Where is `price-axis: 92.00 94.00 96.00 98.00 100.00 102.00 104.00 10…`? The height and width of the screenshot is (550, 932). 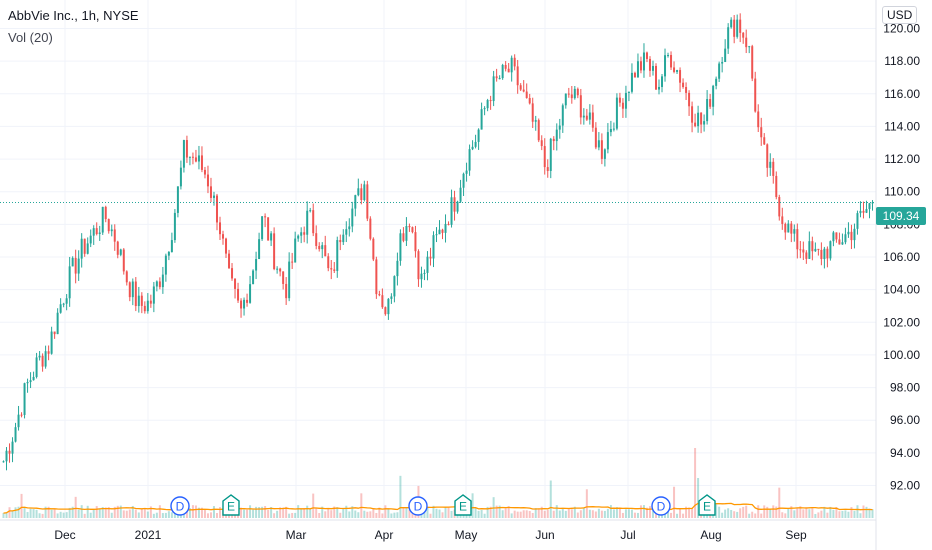
price-axis: 92.00 94.00 96.00 98.00 100.00 102.00 104.00 10… is located at coordinates (897, 275).